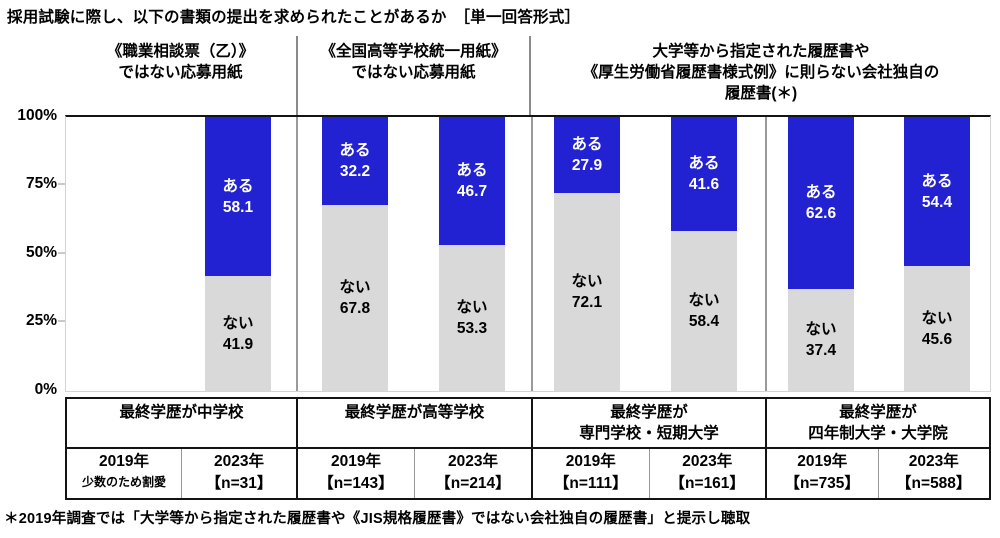  What do you see at coordinates (878, 433) in the screenshot?
I see `education-label: 四年制大学・大学院` at bounding box center [878, 433].